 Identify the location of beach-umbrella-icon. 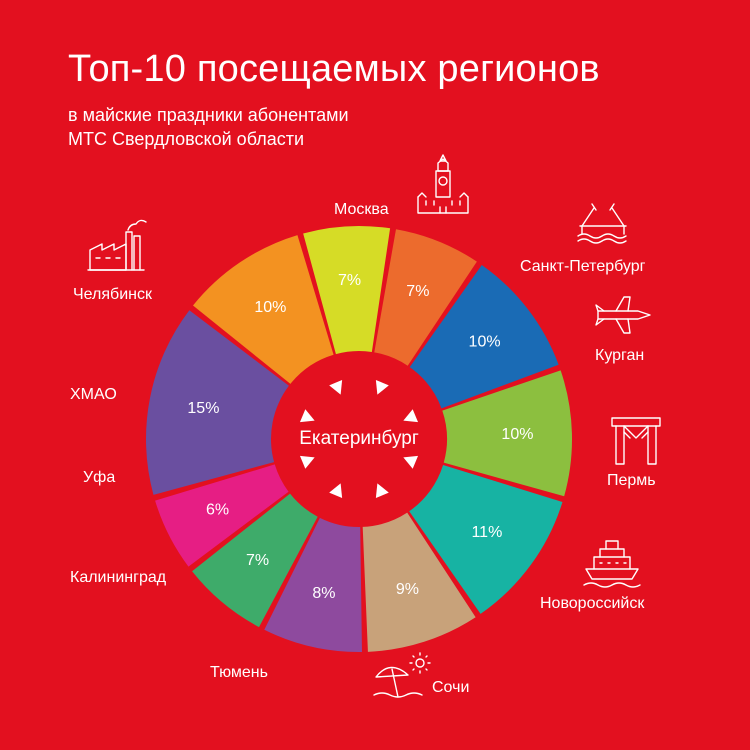
(402, 675).